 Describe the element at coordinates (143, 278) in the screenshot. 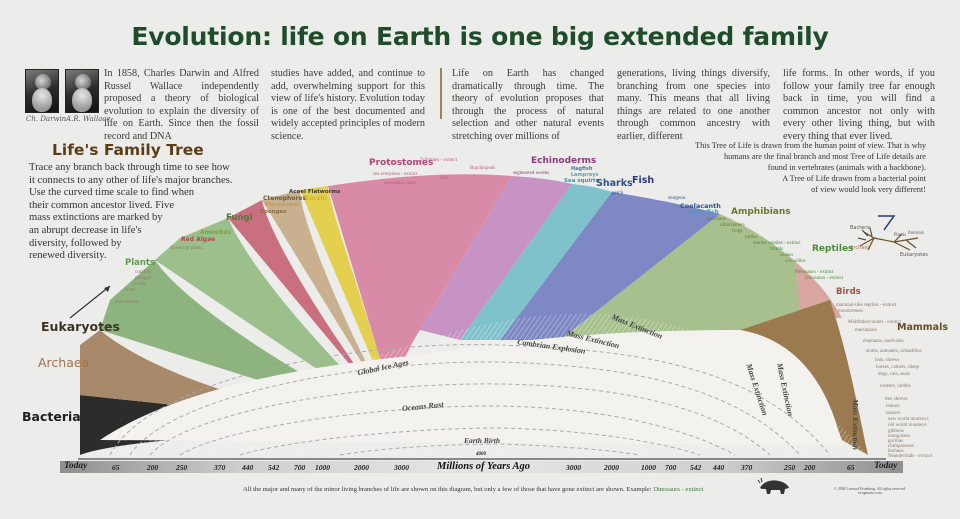

I see `minor-label: ginkgos` at that location.